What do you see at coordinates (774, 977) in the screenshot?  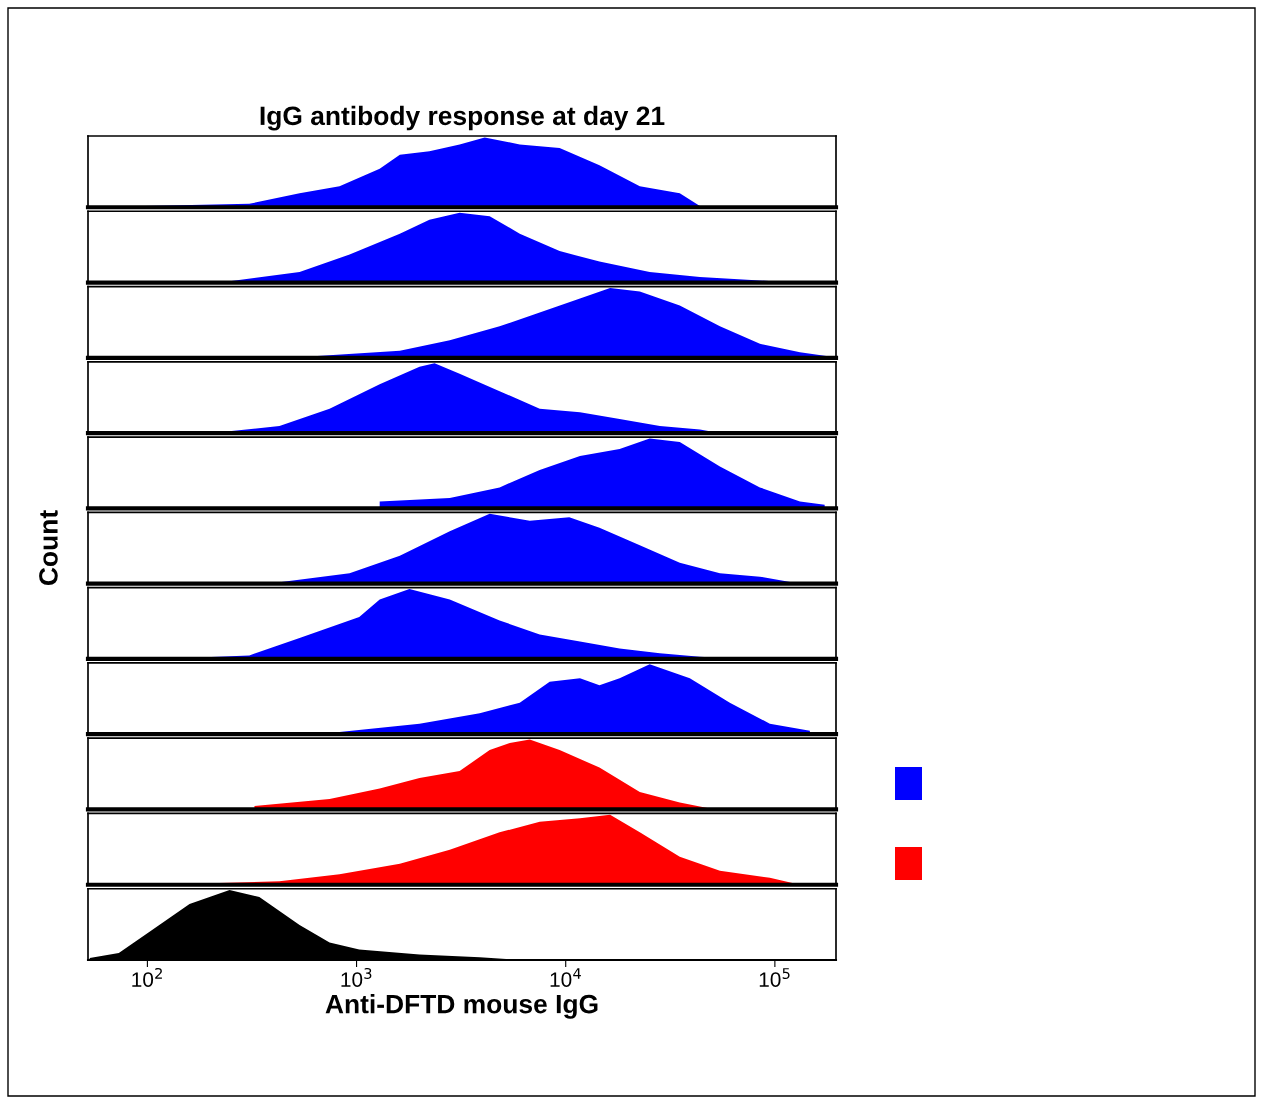 I see `x-tick-label: 10$^{5}$` at bounding box center [774, 977].